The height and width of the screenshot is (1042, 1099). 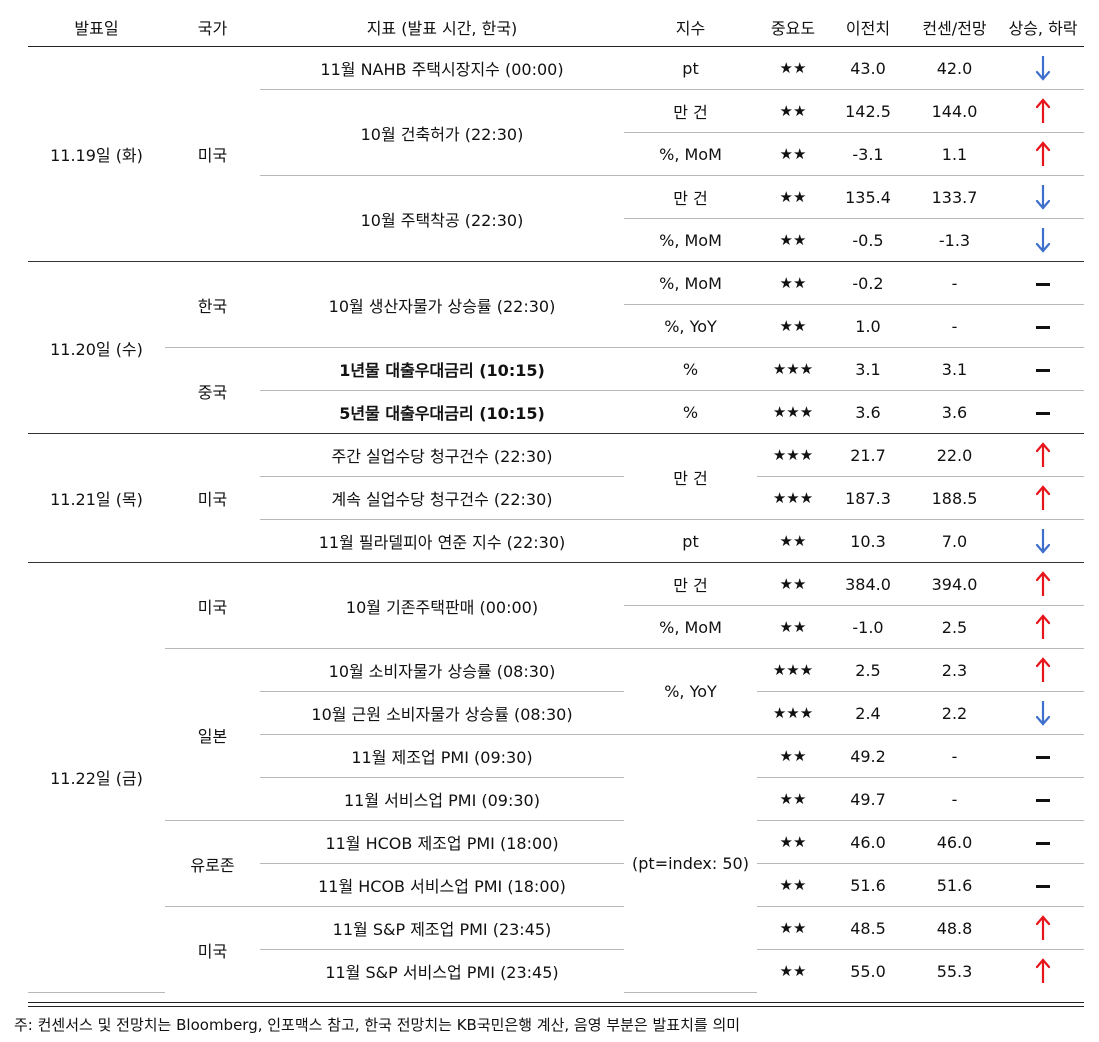 I want to click on date-cell: 11.22일 (금), so click(x=96, y=777).